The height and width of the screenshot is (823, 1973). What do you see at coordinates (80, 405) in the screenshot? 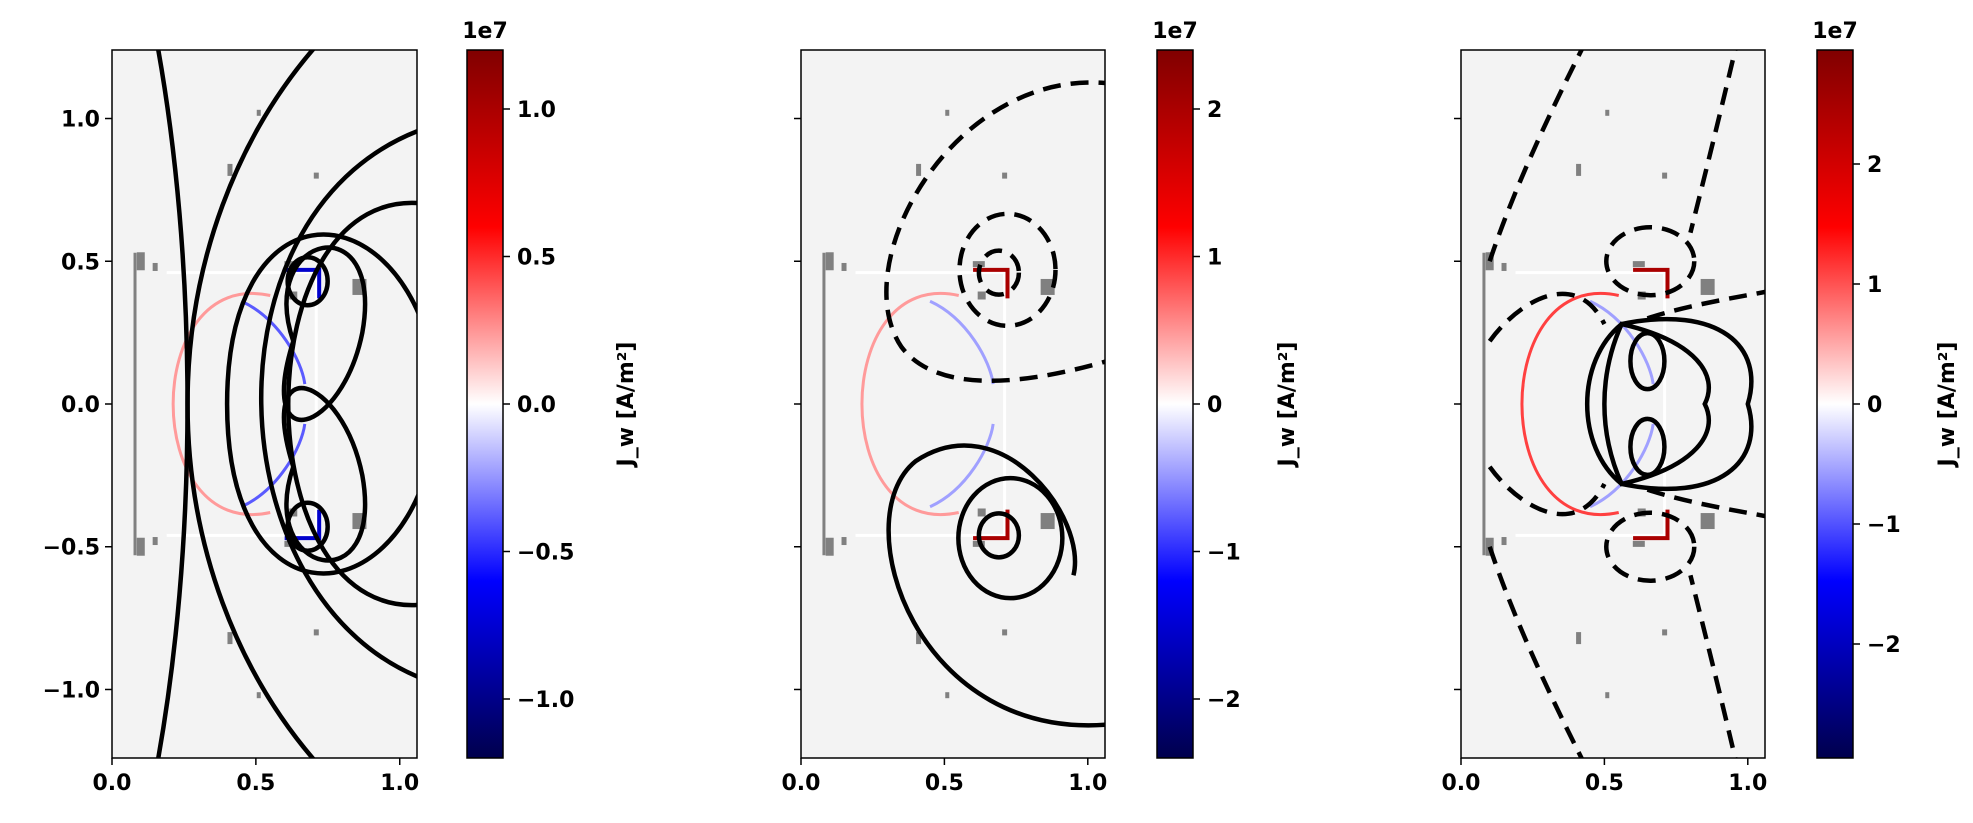
I see `y-tick-label: 0.0` at bounding box center [80, 405].